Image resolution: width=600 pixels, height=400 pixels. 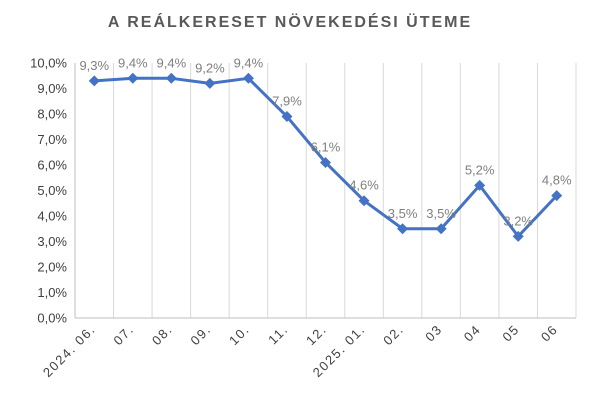 What do you see at coordinates (52, 114) in the screenshot?
I see `y-tick-label: 8,0%` at bounding box center [52, 114].